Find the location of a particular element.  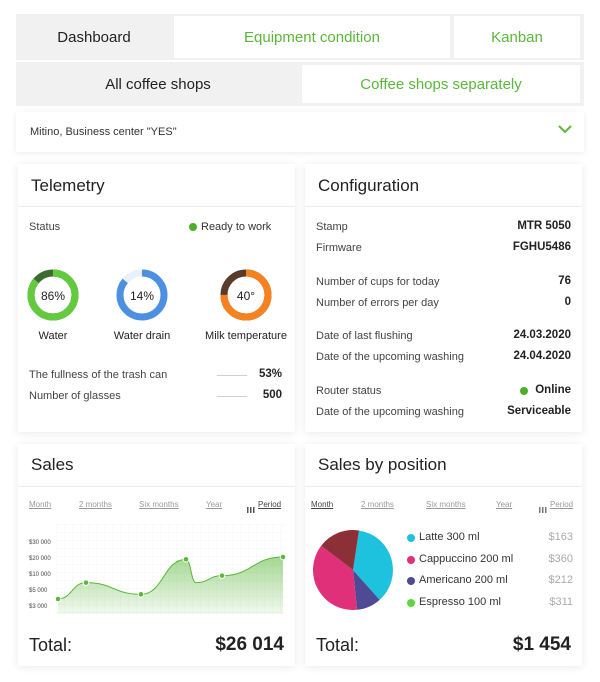

tab-kanban: Kanban is located at coordinates (517, 37).